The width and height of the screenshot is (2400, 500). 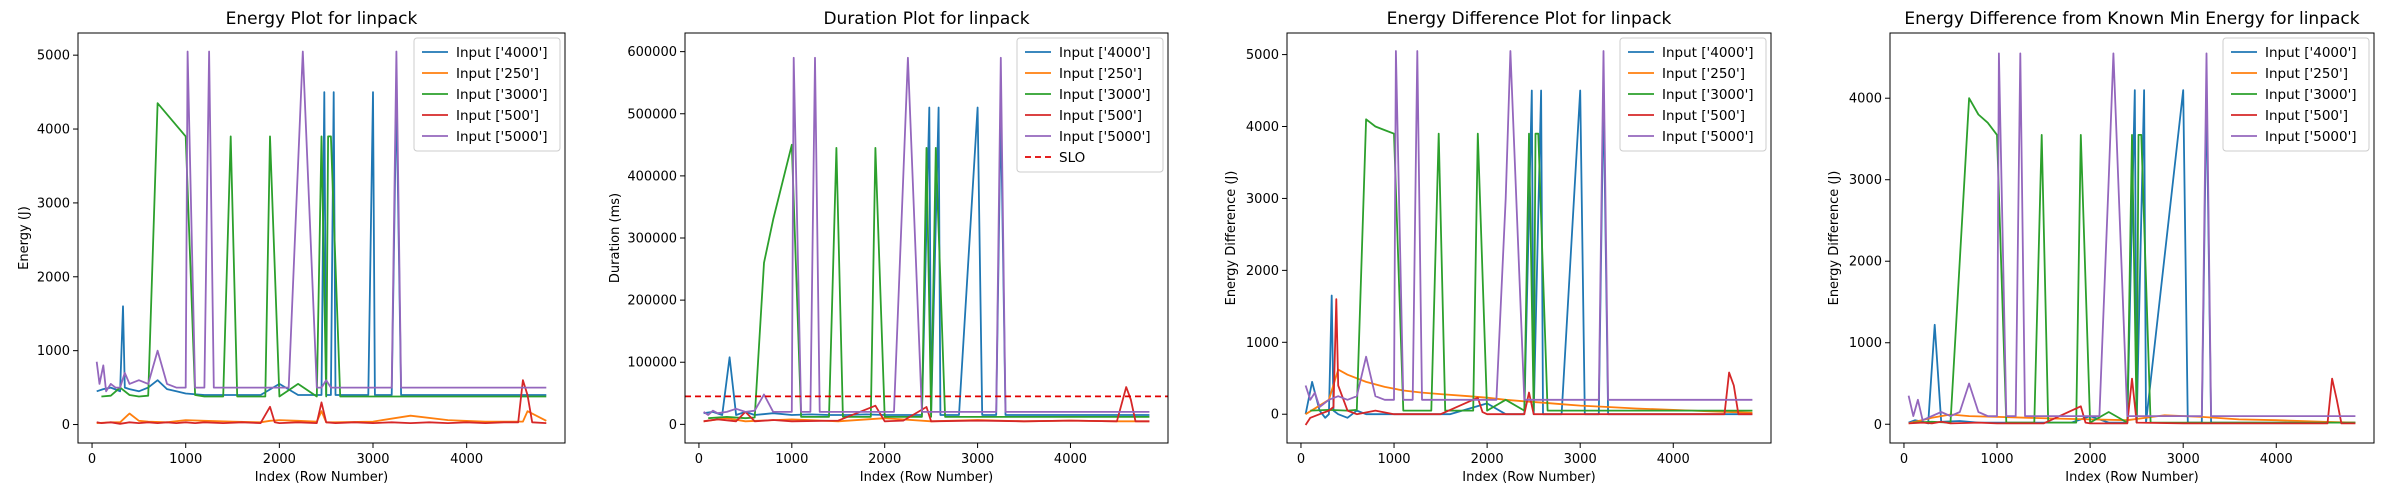 I want to click on y-tick-label: 200000, so click(x=652, y=301).